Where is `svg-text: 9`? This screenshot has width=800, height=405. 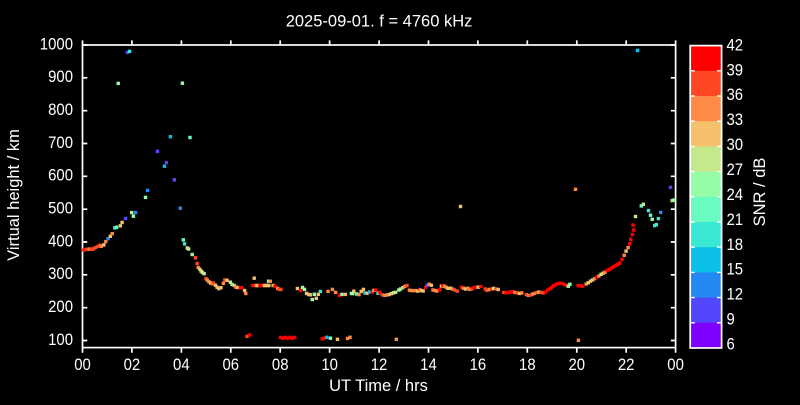
svg-text: 9 is located at coordinates (731, 320).